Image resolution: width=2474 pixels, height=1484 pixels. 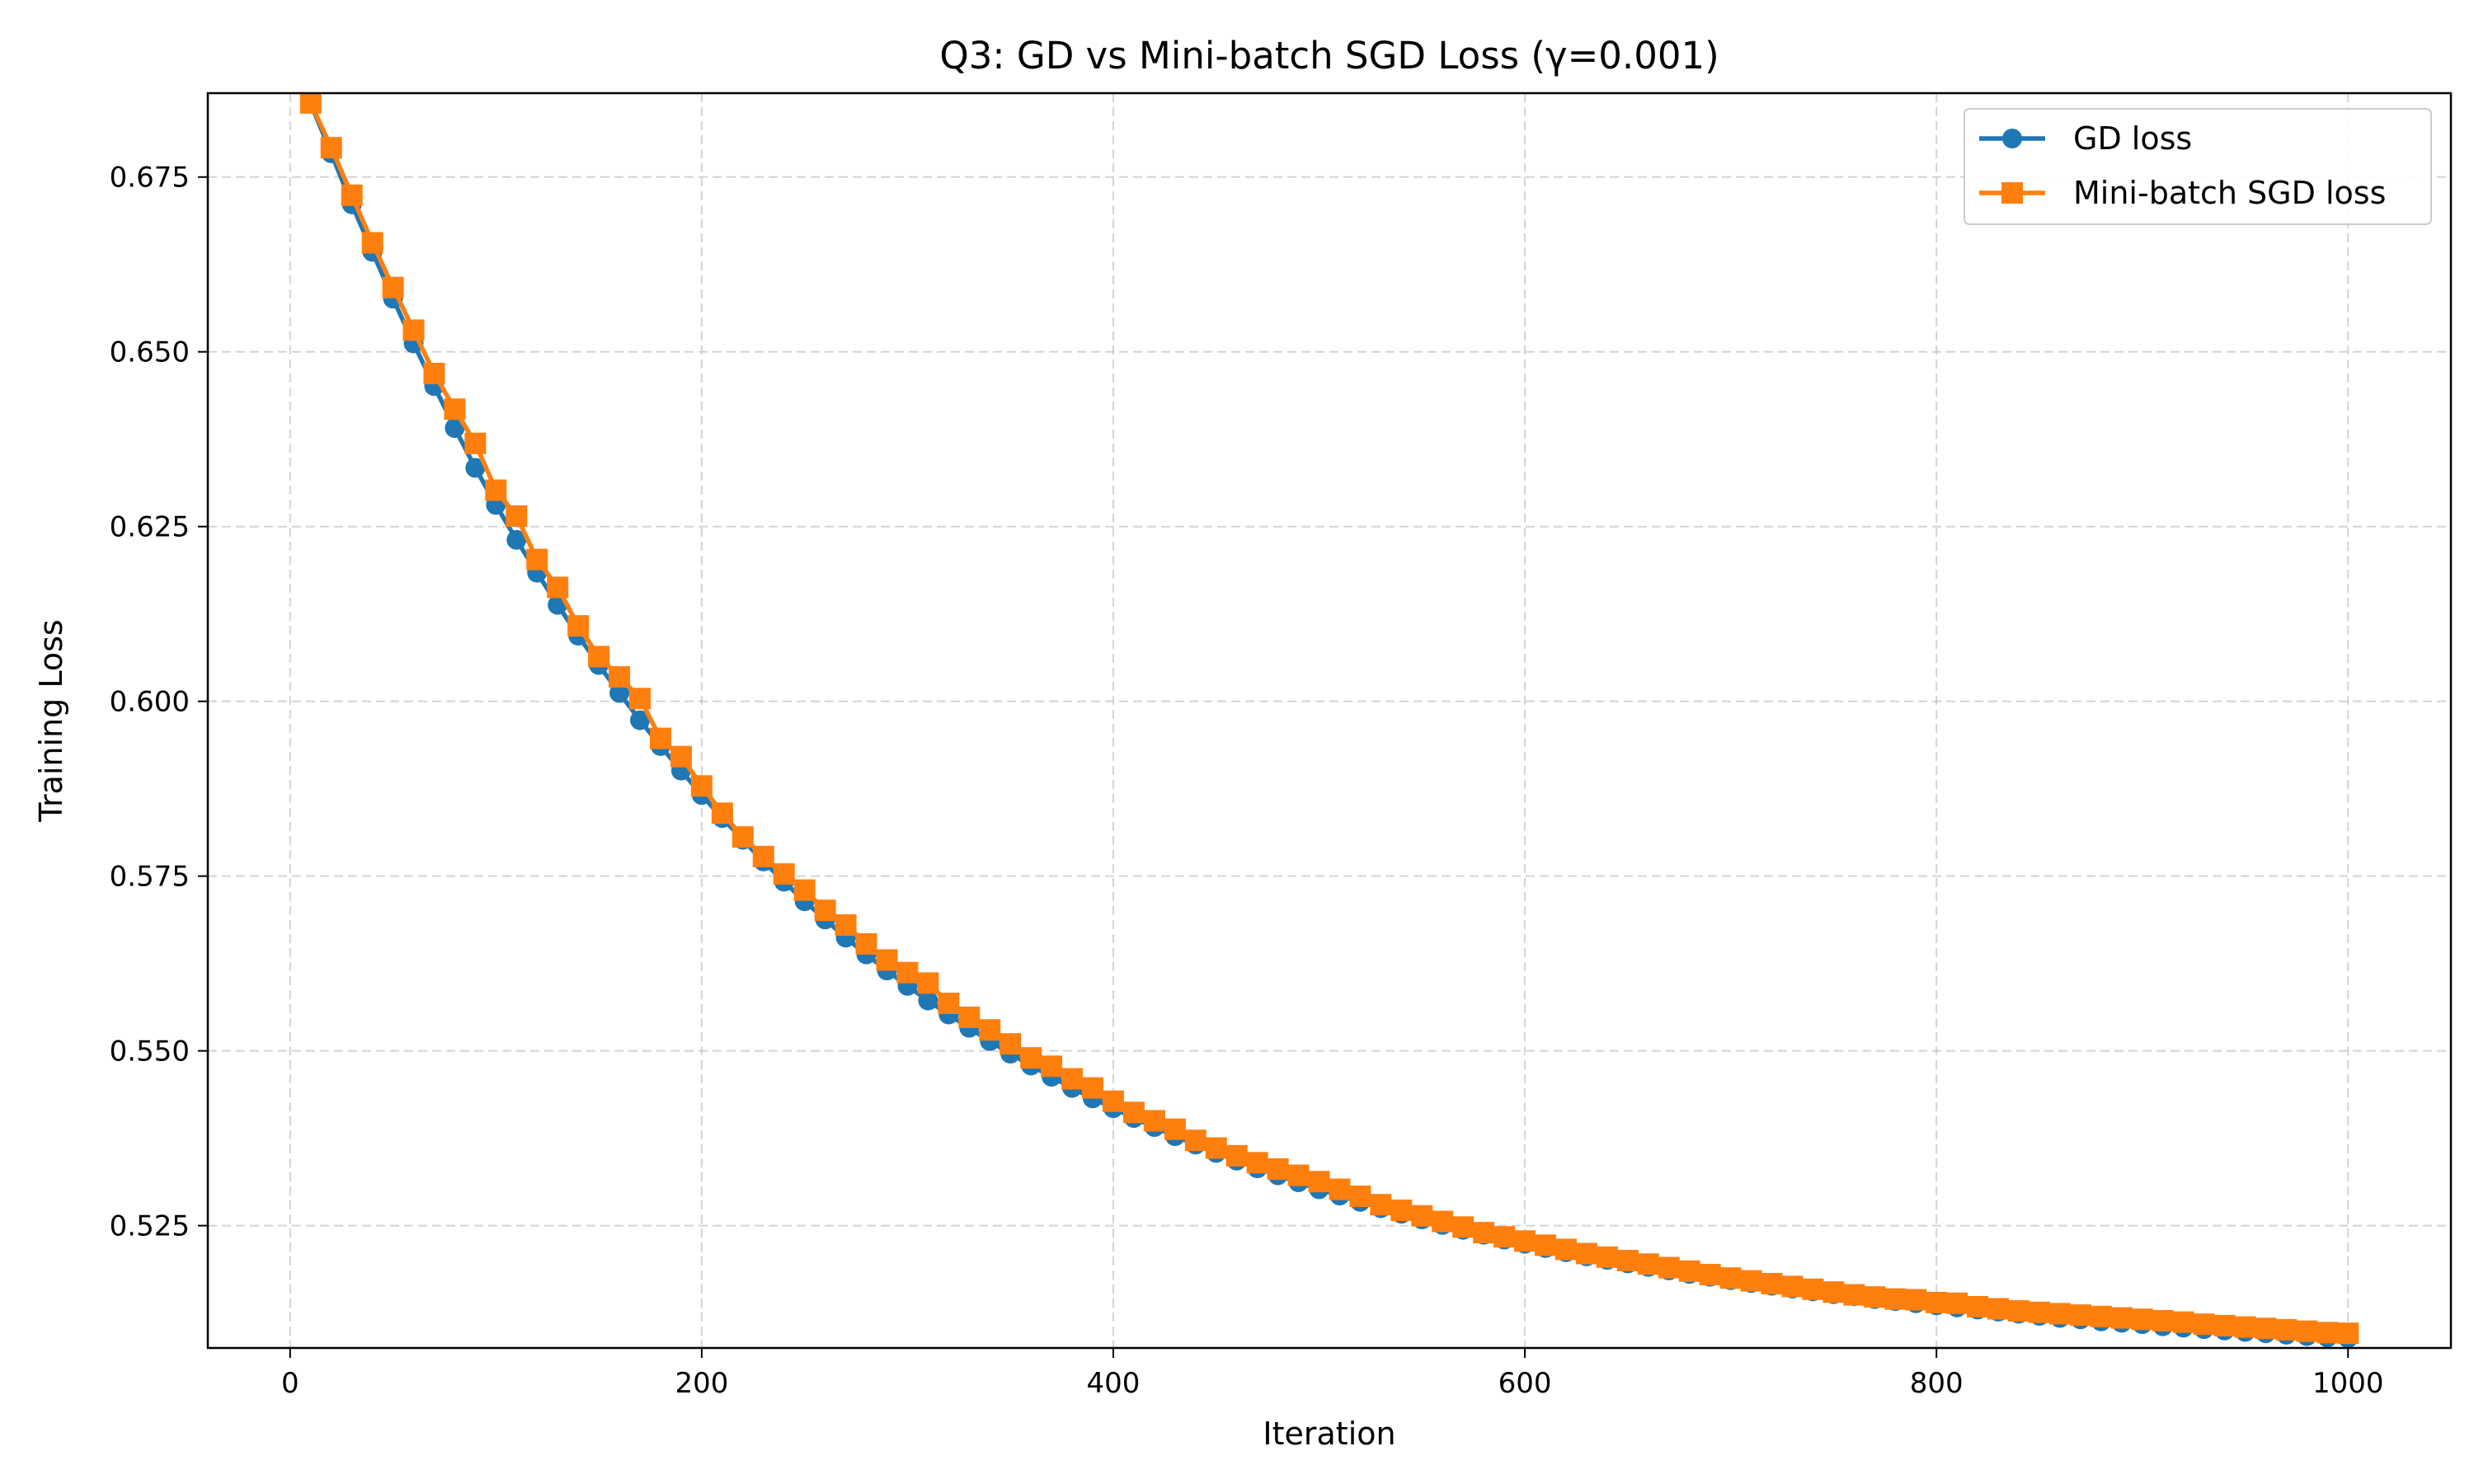 I want to click on x-tick-label: 800, so click(x=1937, y=1383).